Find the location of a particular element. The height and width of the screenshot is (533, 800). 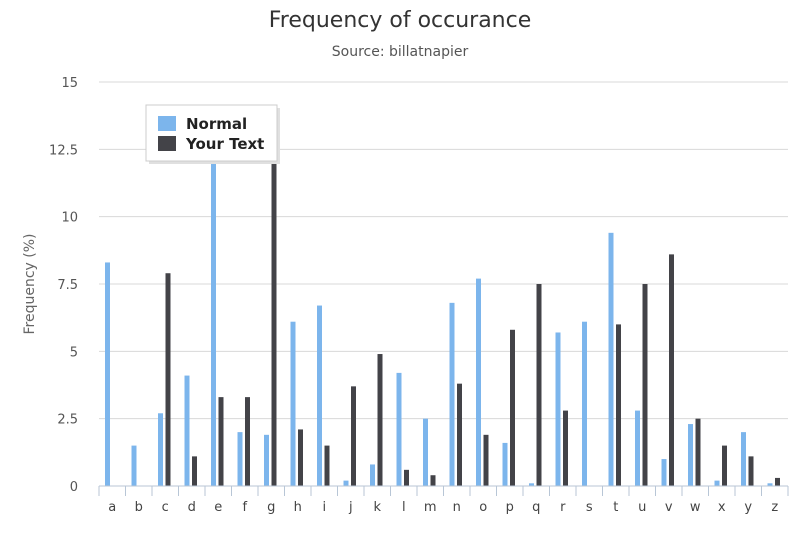

bar-your-text-t is located at coordinates (645, 385).